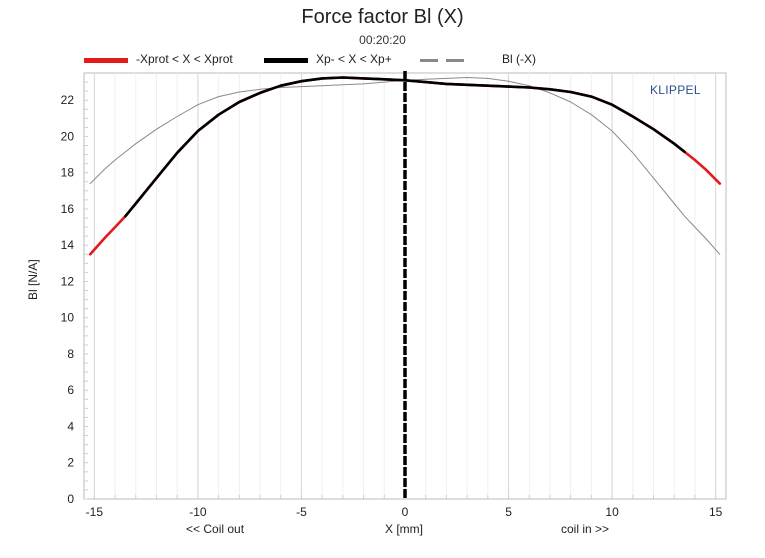 This screenshot has width=765, height=558. I want to click on legend-swatch-red, so click(106, 60).